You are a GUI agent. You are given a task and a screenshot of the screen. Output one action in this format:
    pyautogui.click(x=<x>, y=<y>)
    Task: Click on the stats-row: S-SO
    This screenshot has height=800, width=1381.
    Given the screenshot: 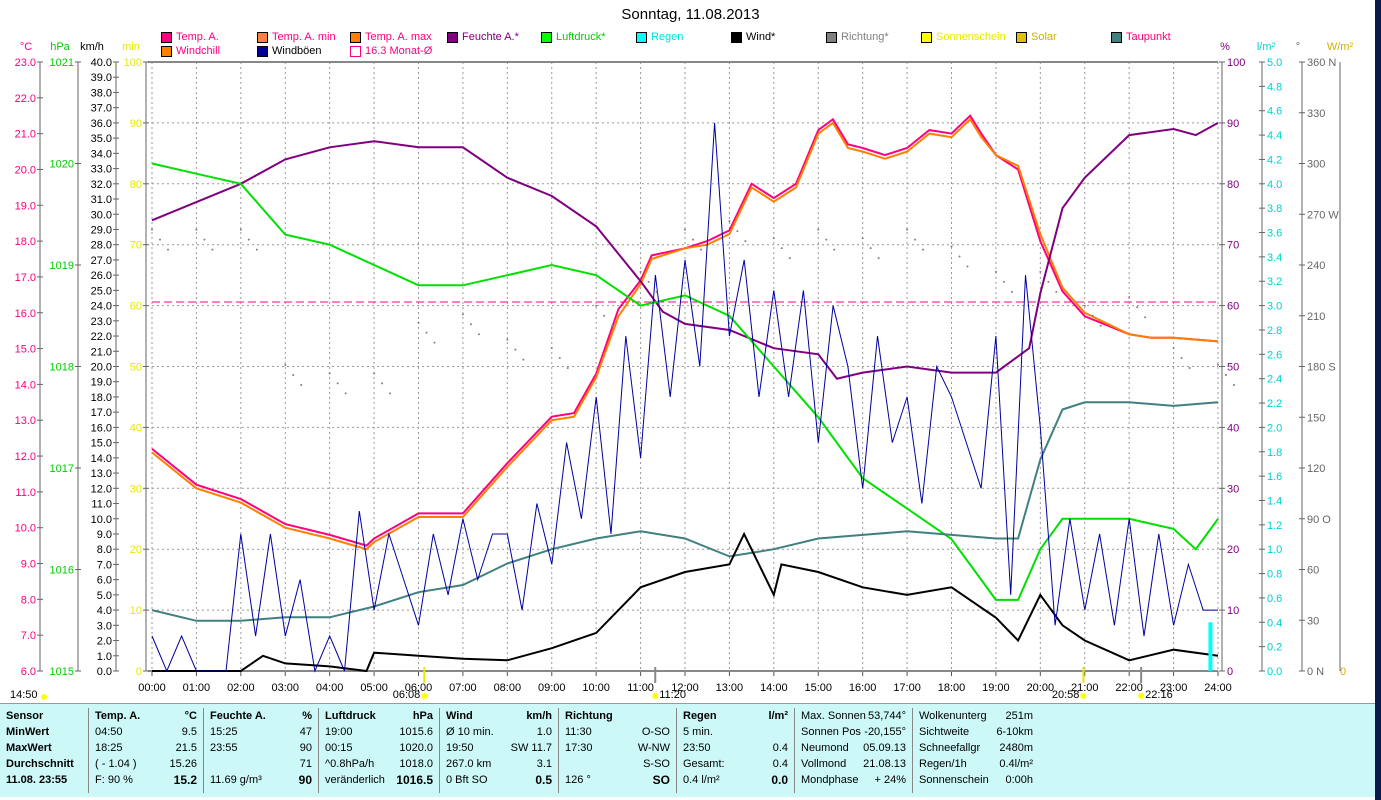 What is the action you would take?
    pyautogui.click(x=617, y=764)
    